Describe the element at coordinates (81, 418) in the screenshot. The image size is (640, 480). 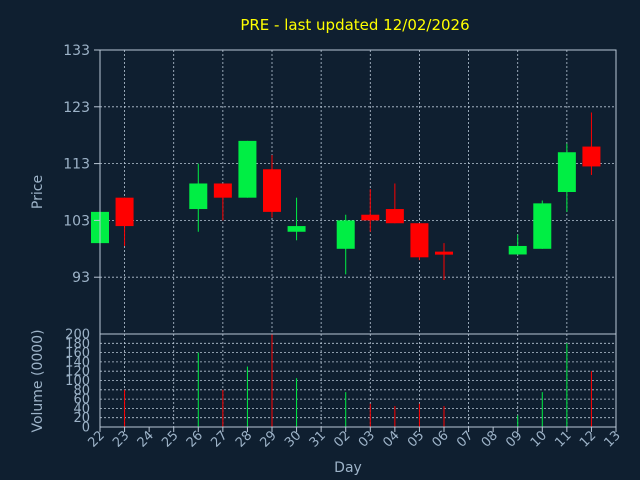
I see `volume-tick-label: 20` at that location.